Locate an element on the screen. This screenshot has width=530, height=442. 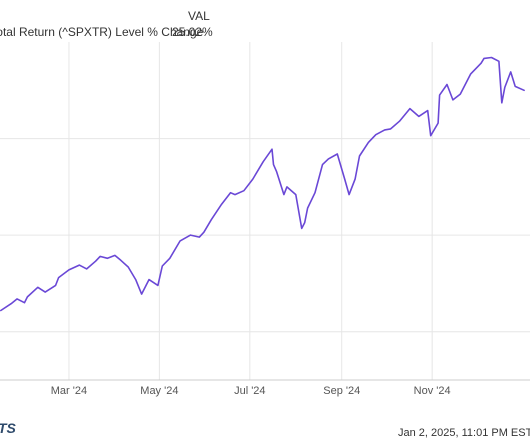
logo-text: TS is located at coordinates (8, 428).